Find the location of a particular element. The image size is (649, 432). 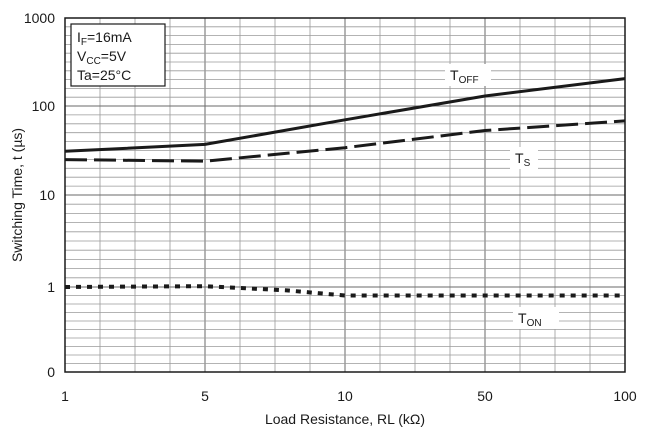

series-labels: TOFF TS TON is located at coordinates (502, 196).